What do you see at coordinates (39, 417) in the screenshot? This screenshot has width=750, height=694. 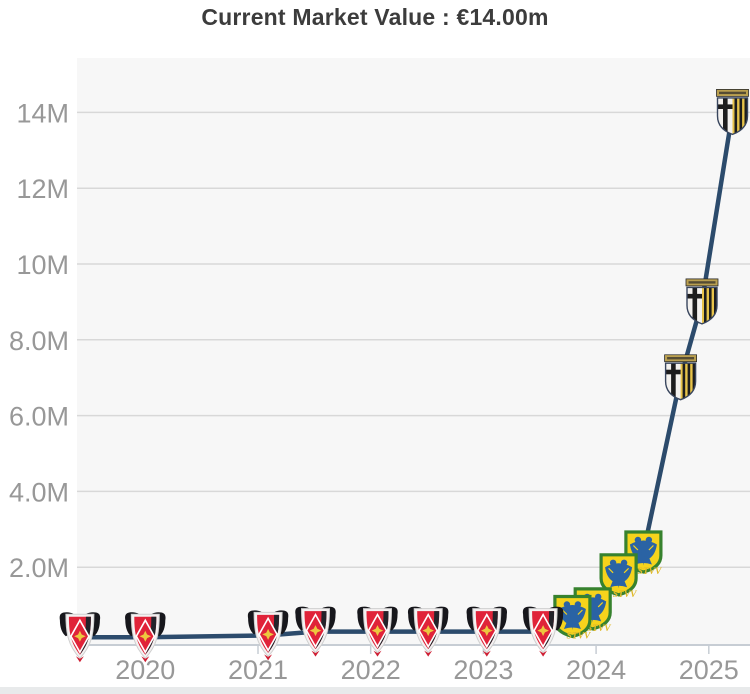 I see `y-axis-label: 6.0M` at bounding box center [39, 417].